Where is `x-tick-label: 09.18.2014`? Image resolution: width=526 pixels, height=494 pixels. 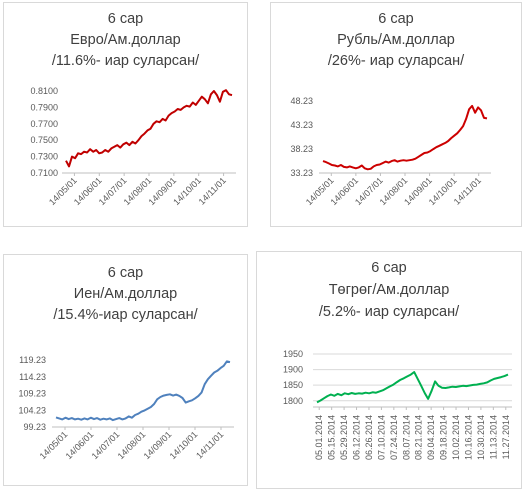
x-tick-label: 09.18.2014 is located at coordinates (444, 437).